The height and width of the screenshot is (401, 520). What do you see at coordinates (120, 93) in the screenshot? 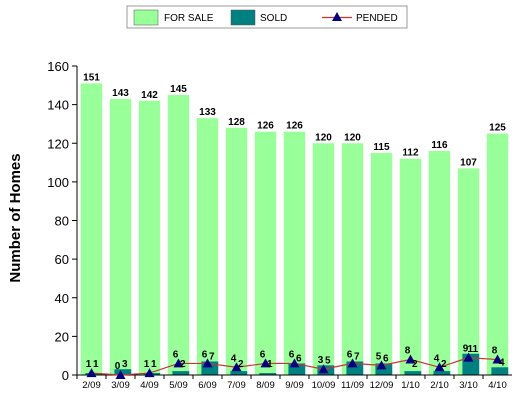
I see `data-label-for-sale: 143` at bounding box center [120, 93].